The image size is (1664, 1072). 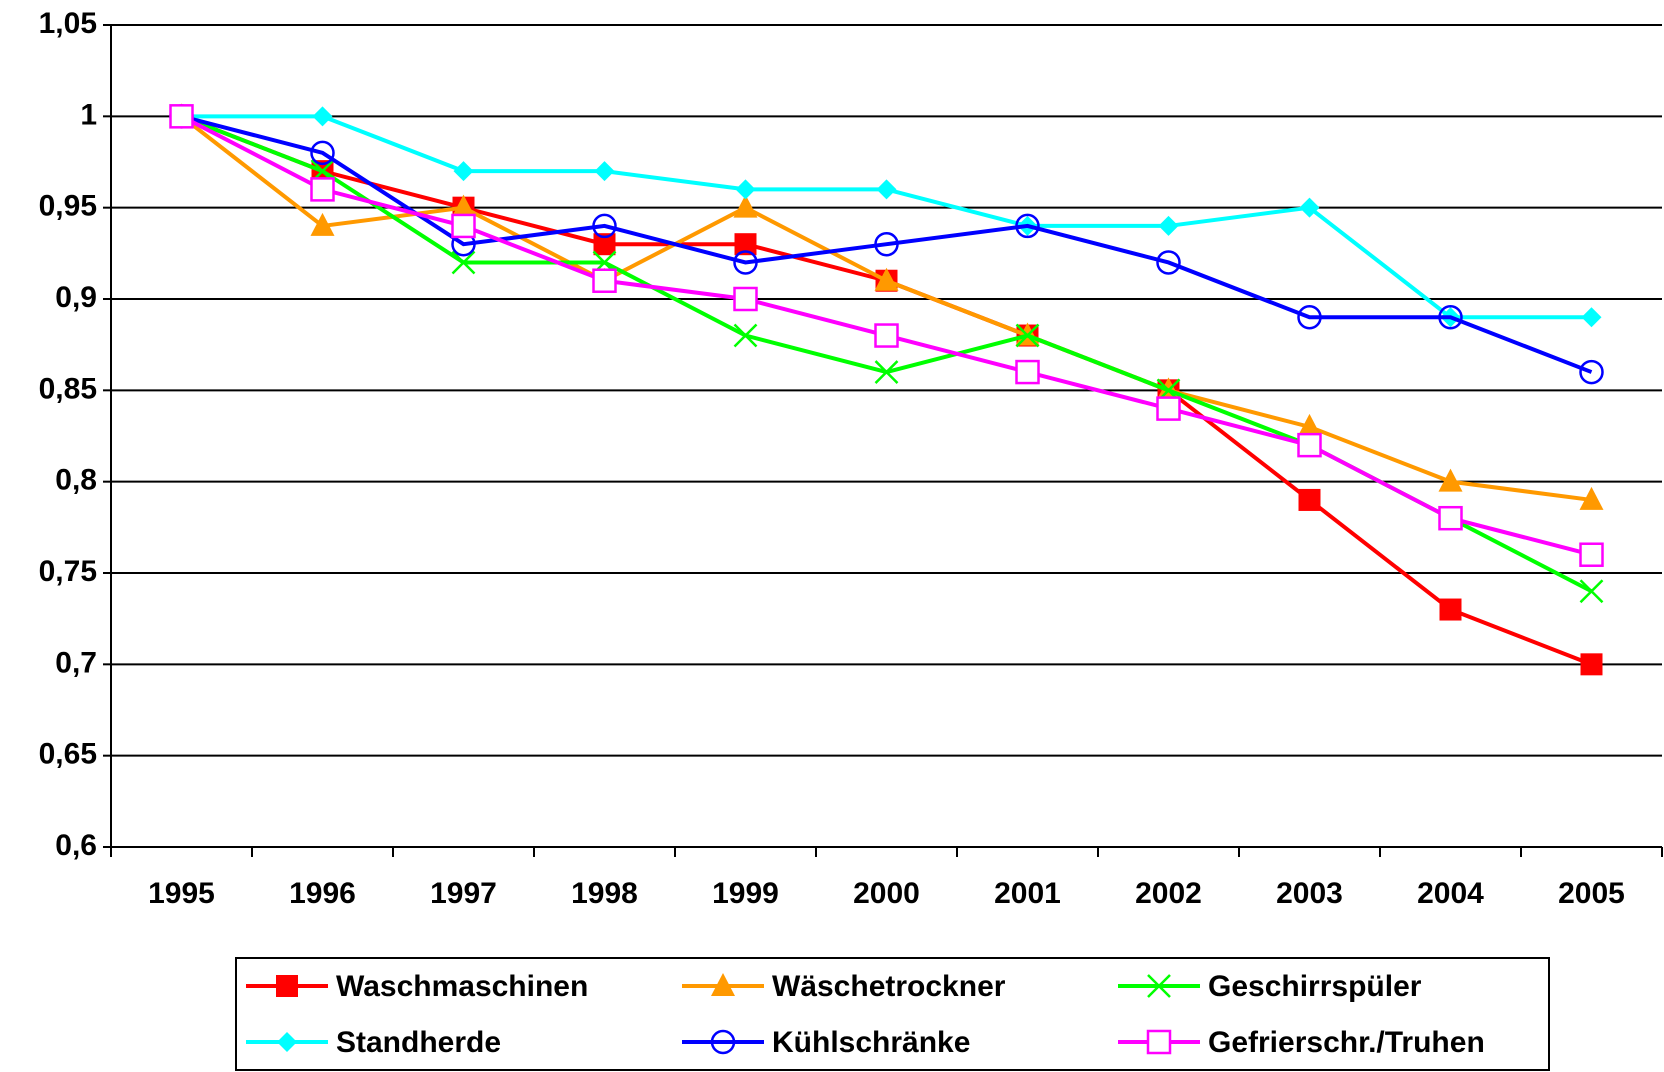 What do you see at coordinates (871, 1042) in the screenshot?
I see `legend-label: Kühlschränke` at bounding box center [871, 1042].